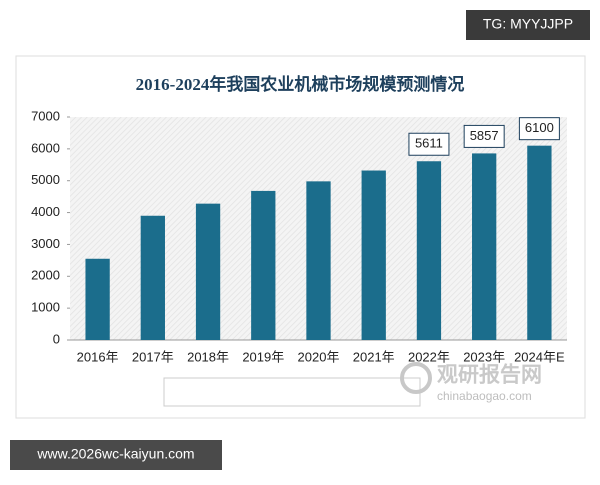  Describe the element at coordinates (484, 396) in the screenshot. I see `watermark-url: chinabaogao.com` at that location.